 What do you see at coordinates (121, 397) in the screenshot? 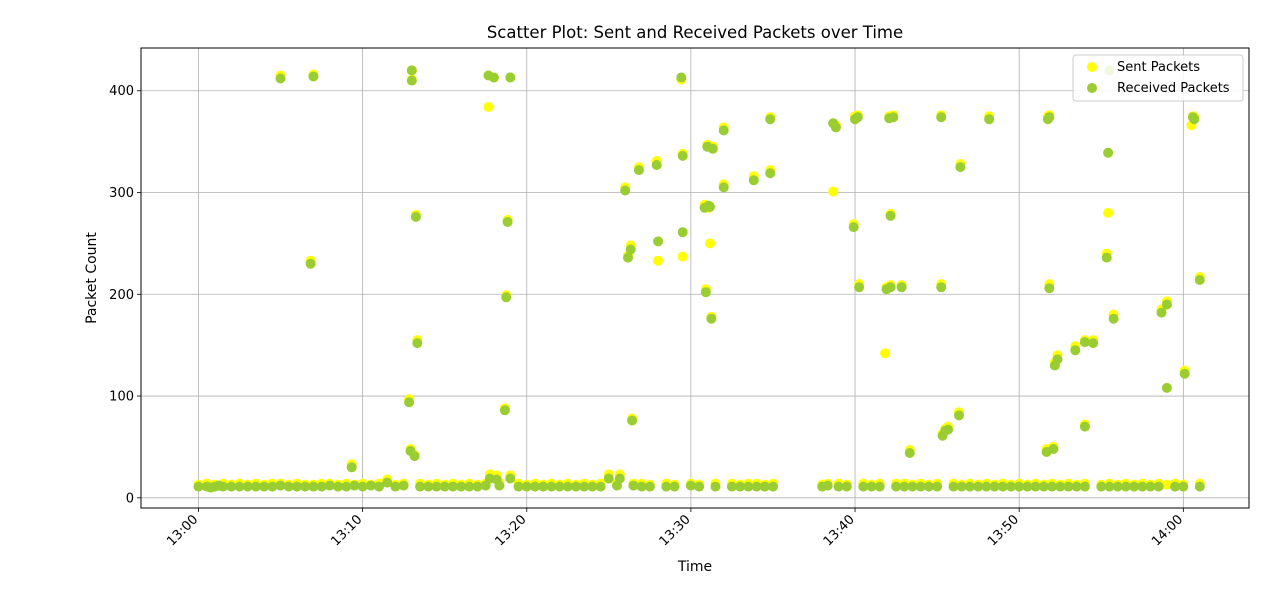
I see `y-tick-label: 100` at bounding box center [121, 397].